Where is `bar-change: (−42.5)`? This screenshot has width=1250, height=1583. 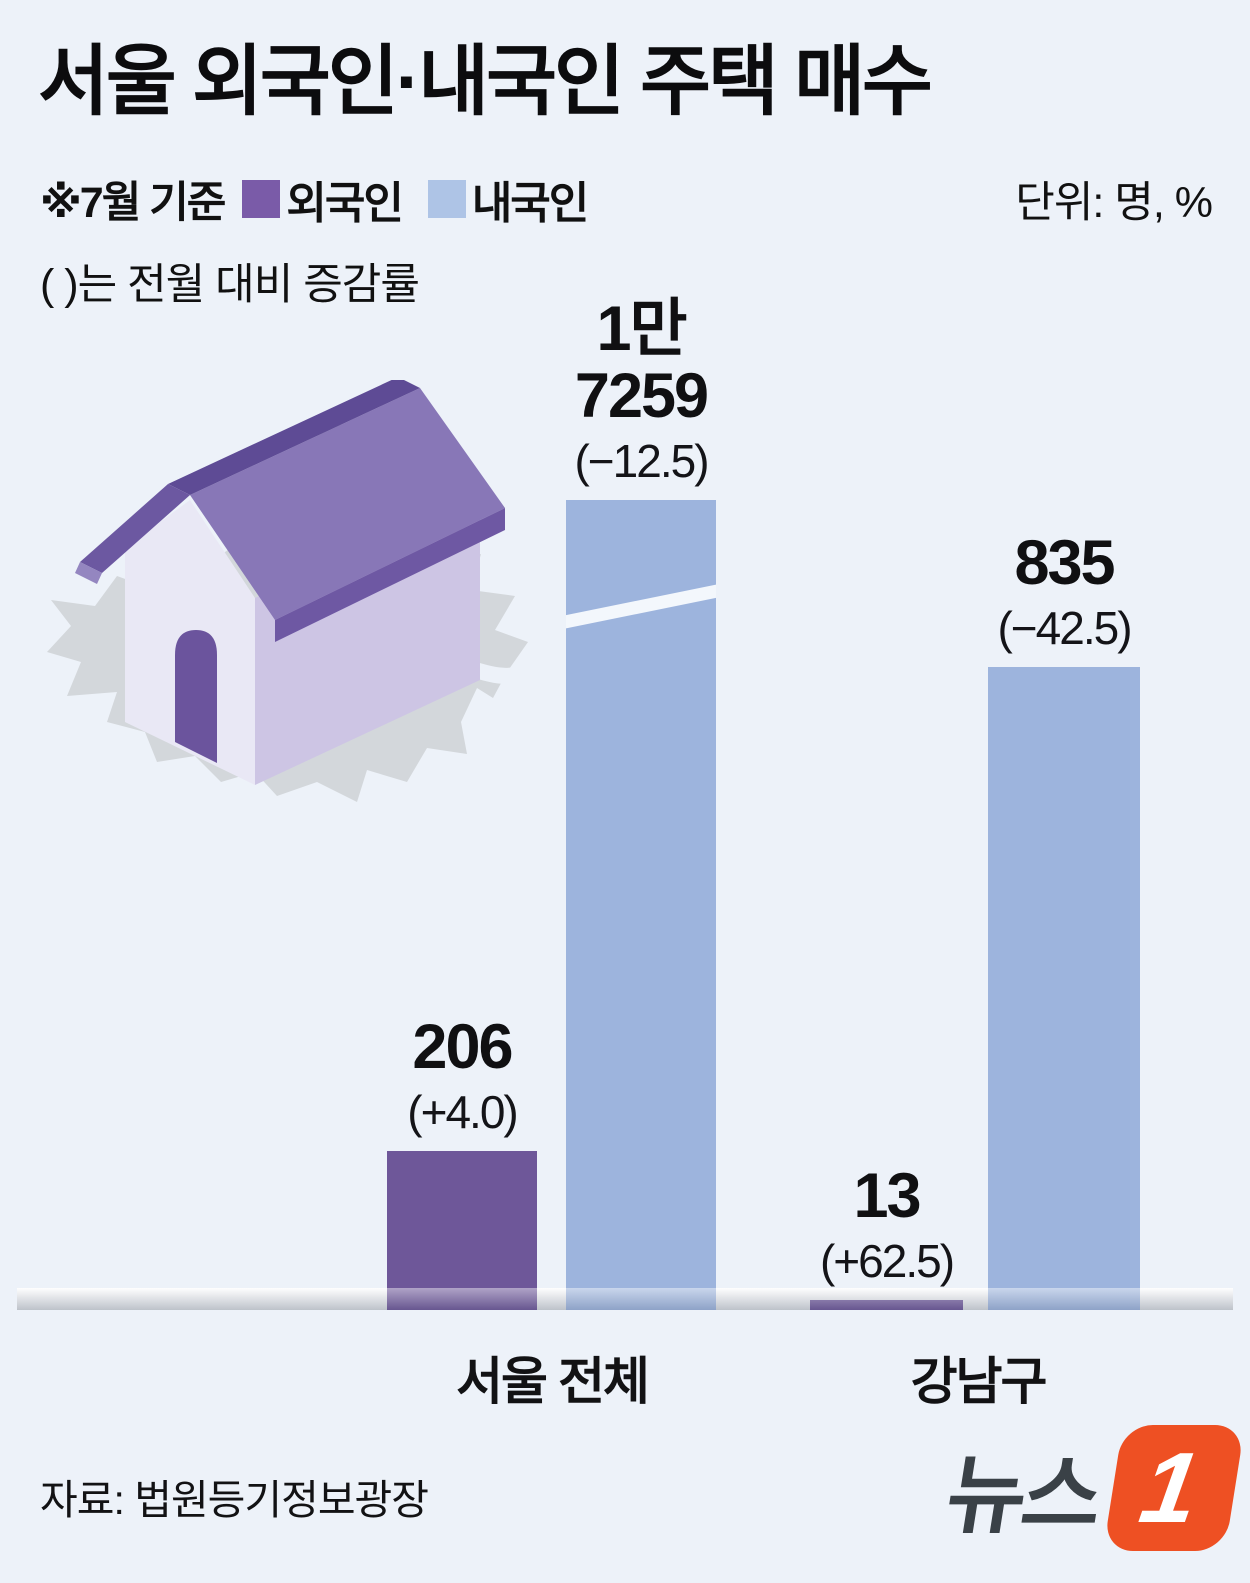
bar-change: (−42.5) is located at coordinates (1064, 628).